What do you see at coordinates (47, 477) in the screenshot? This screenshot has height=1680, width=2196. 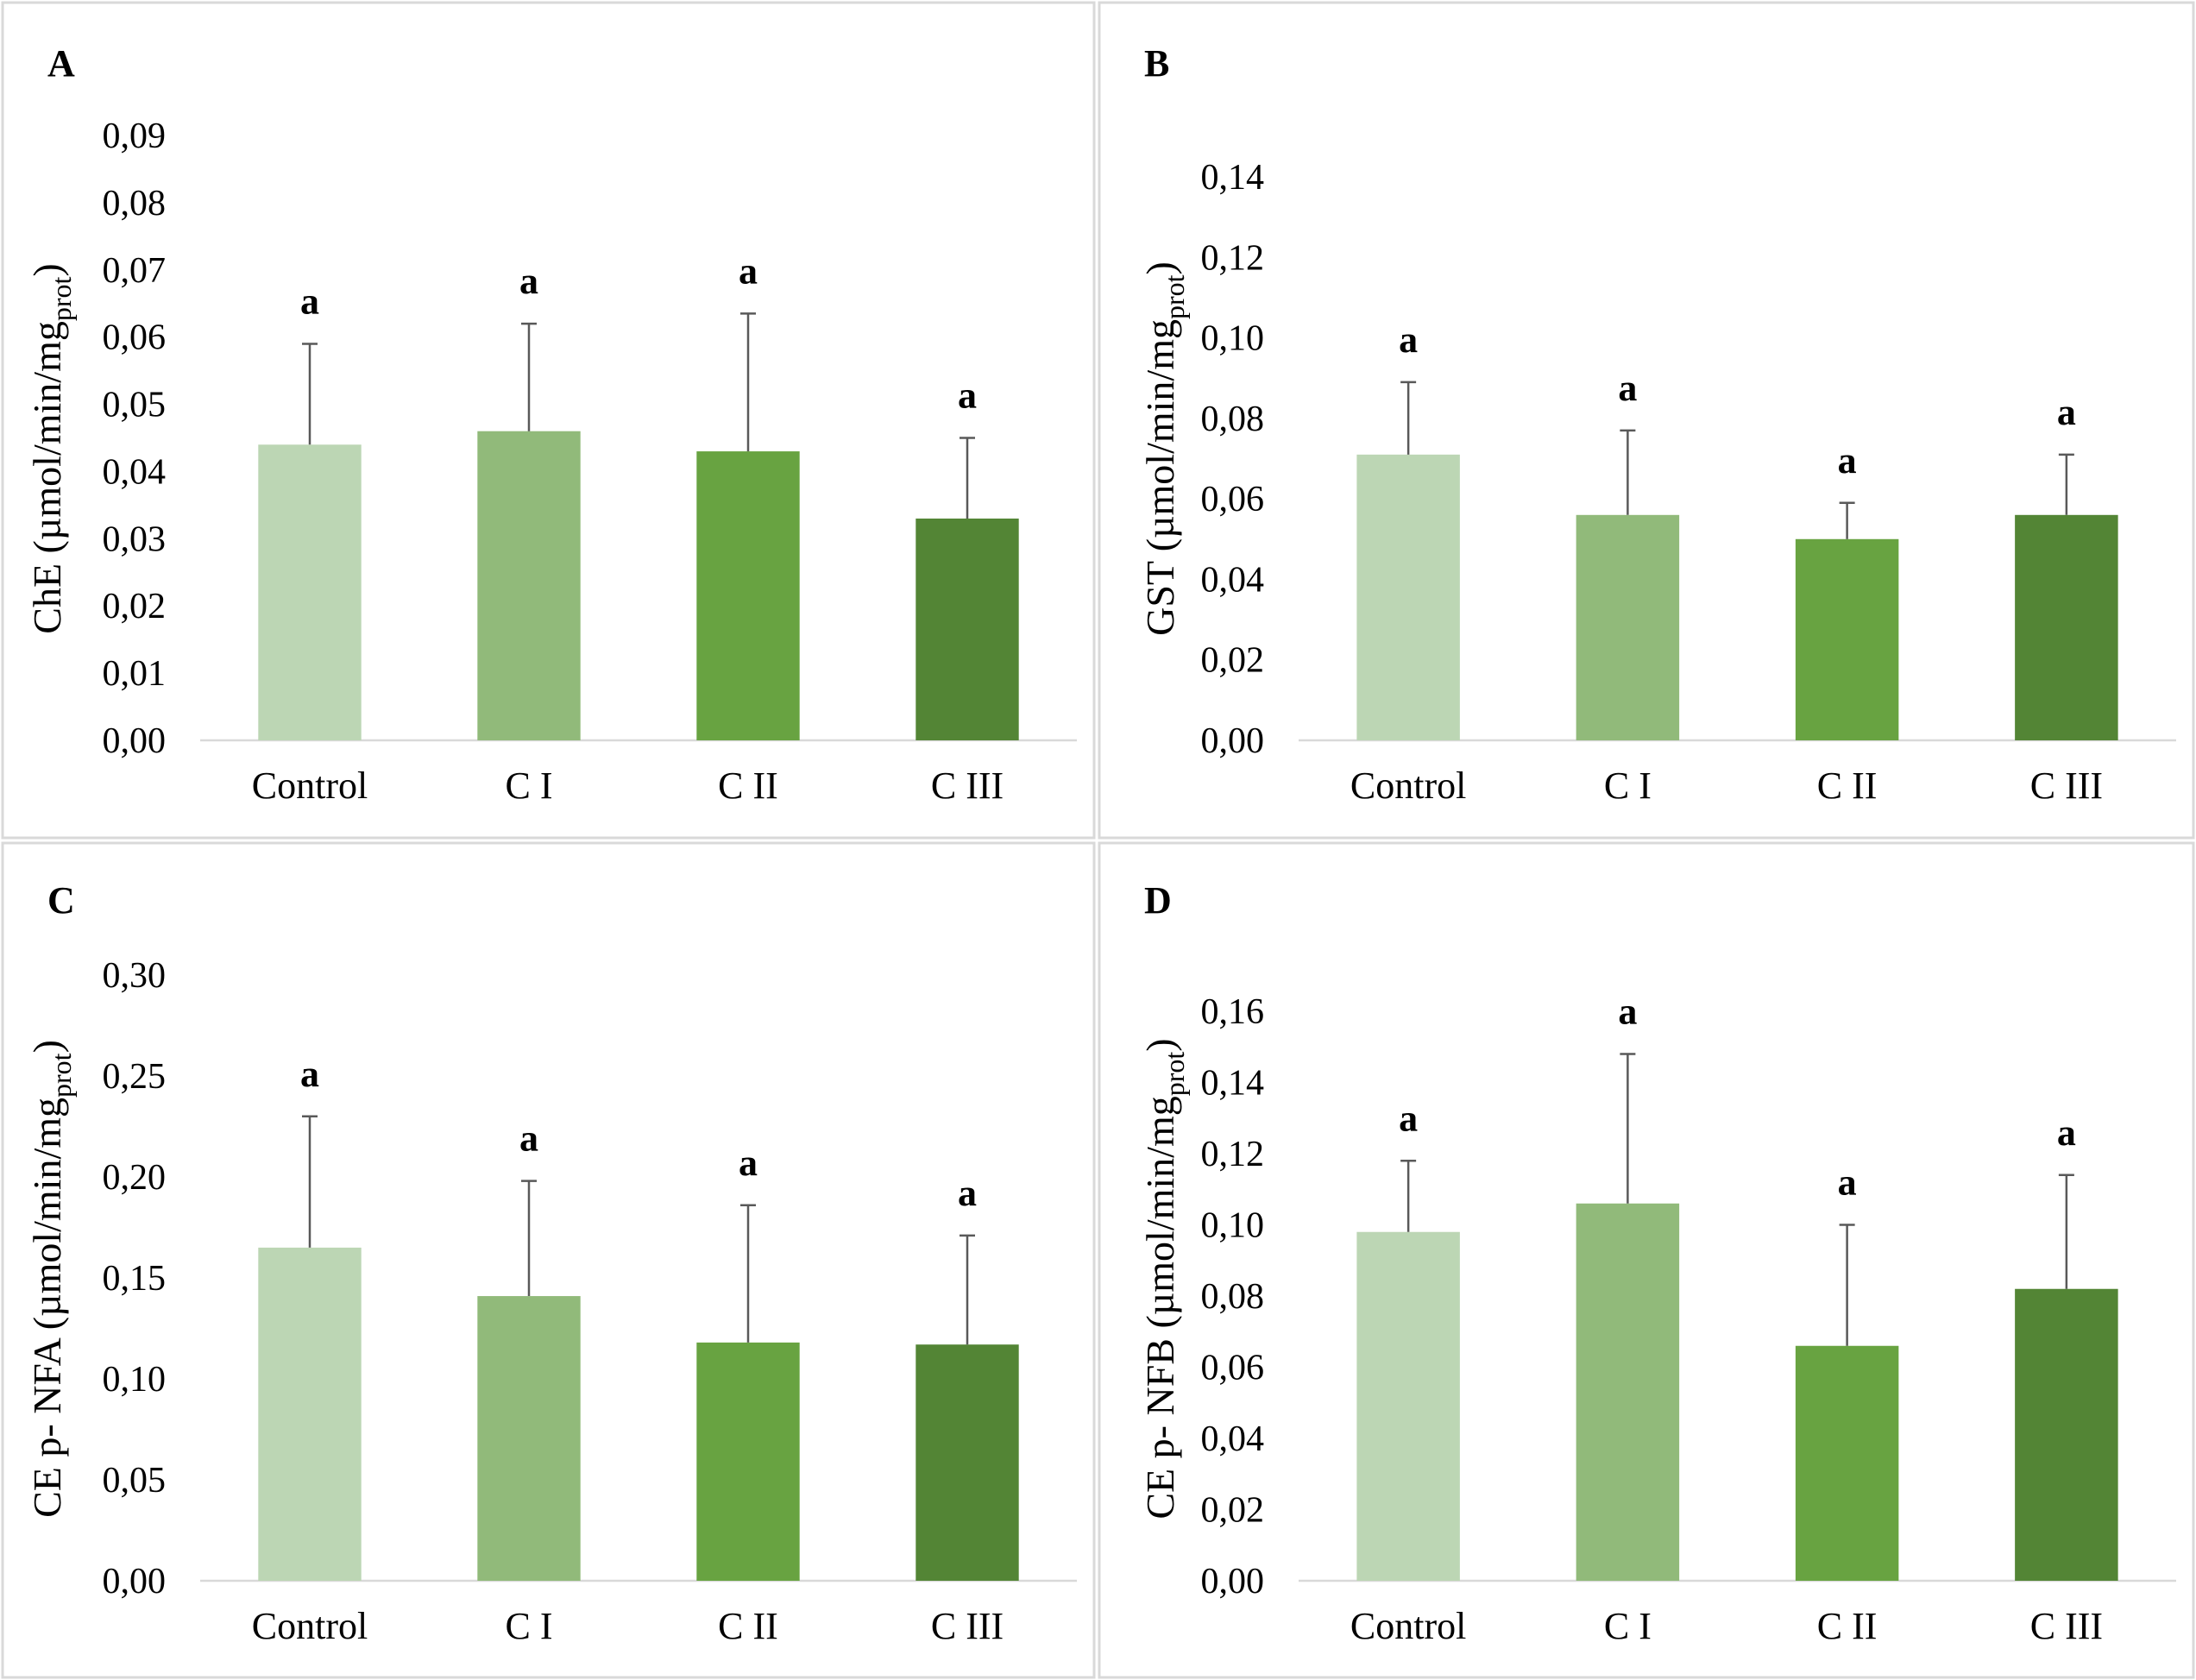 I see `y-axis-title-main: ChE (µmol/min/mg` at bounding box center [47, 477].